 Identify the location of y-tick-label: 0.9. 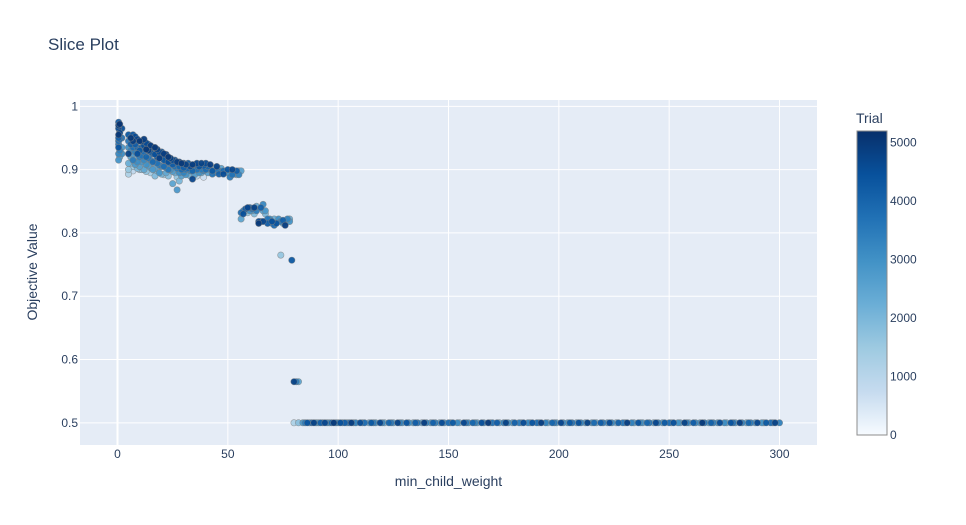
(69, 170).